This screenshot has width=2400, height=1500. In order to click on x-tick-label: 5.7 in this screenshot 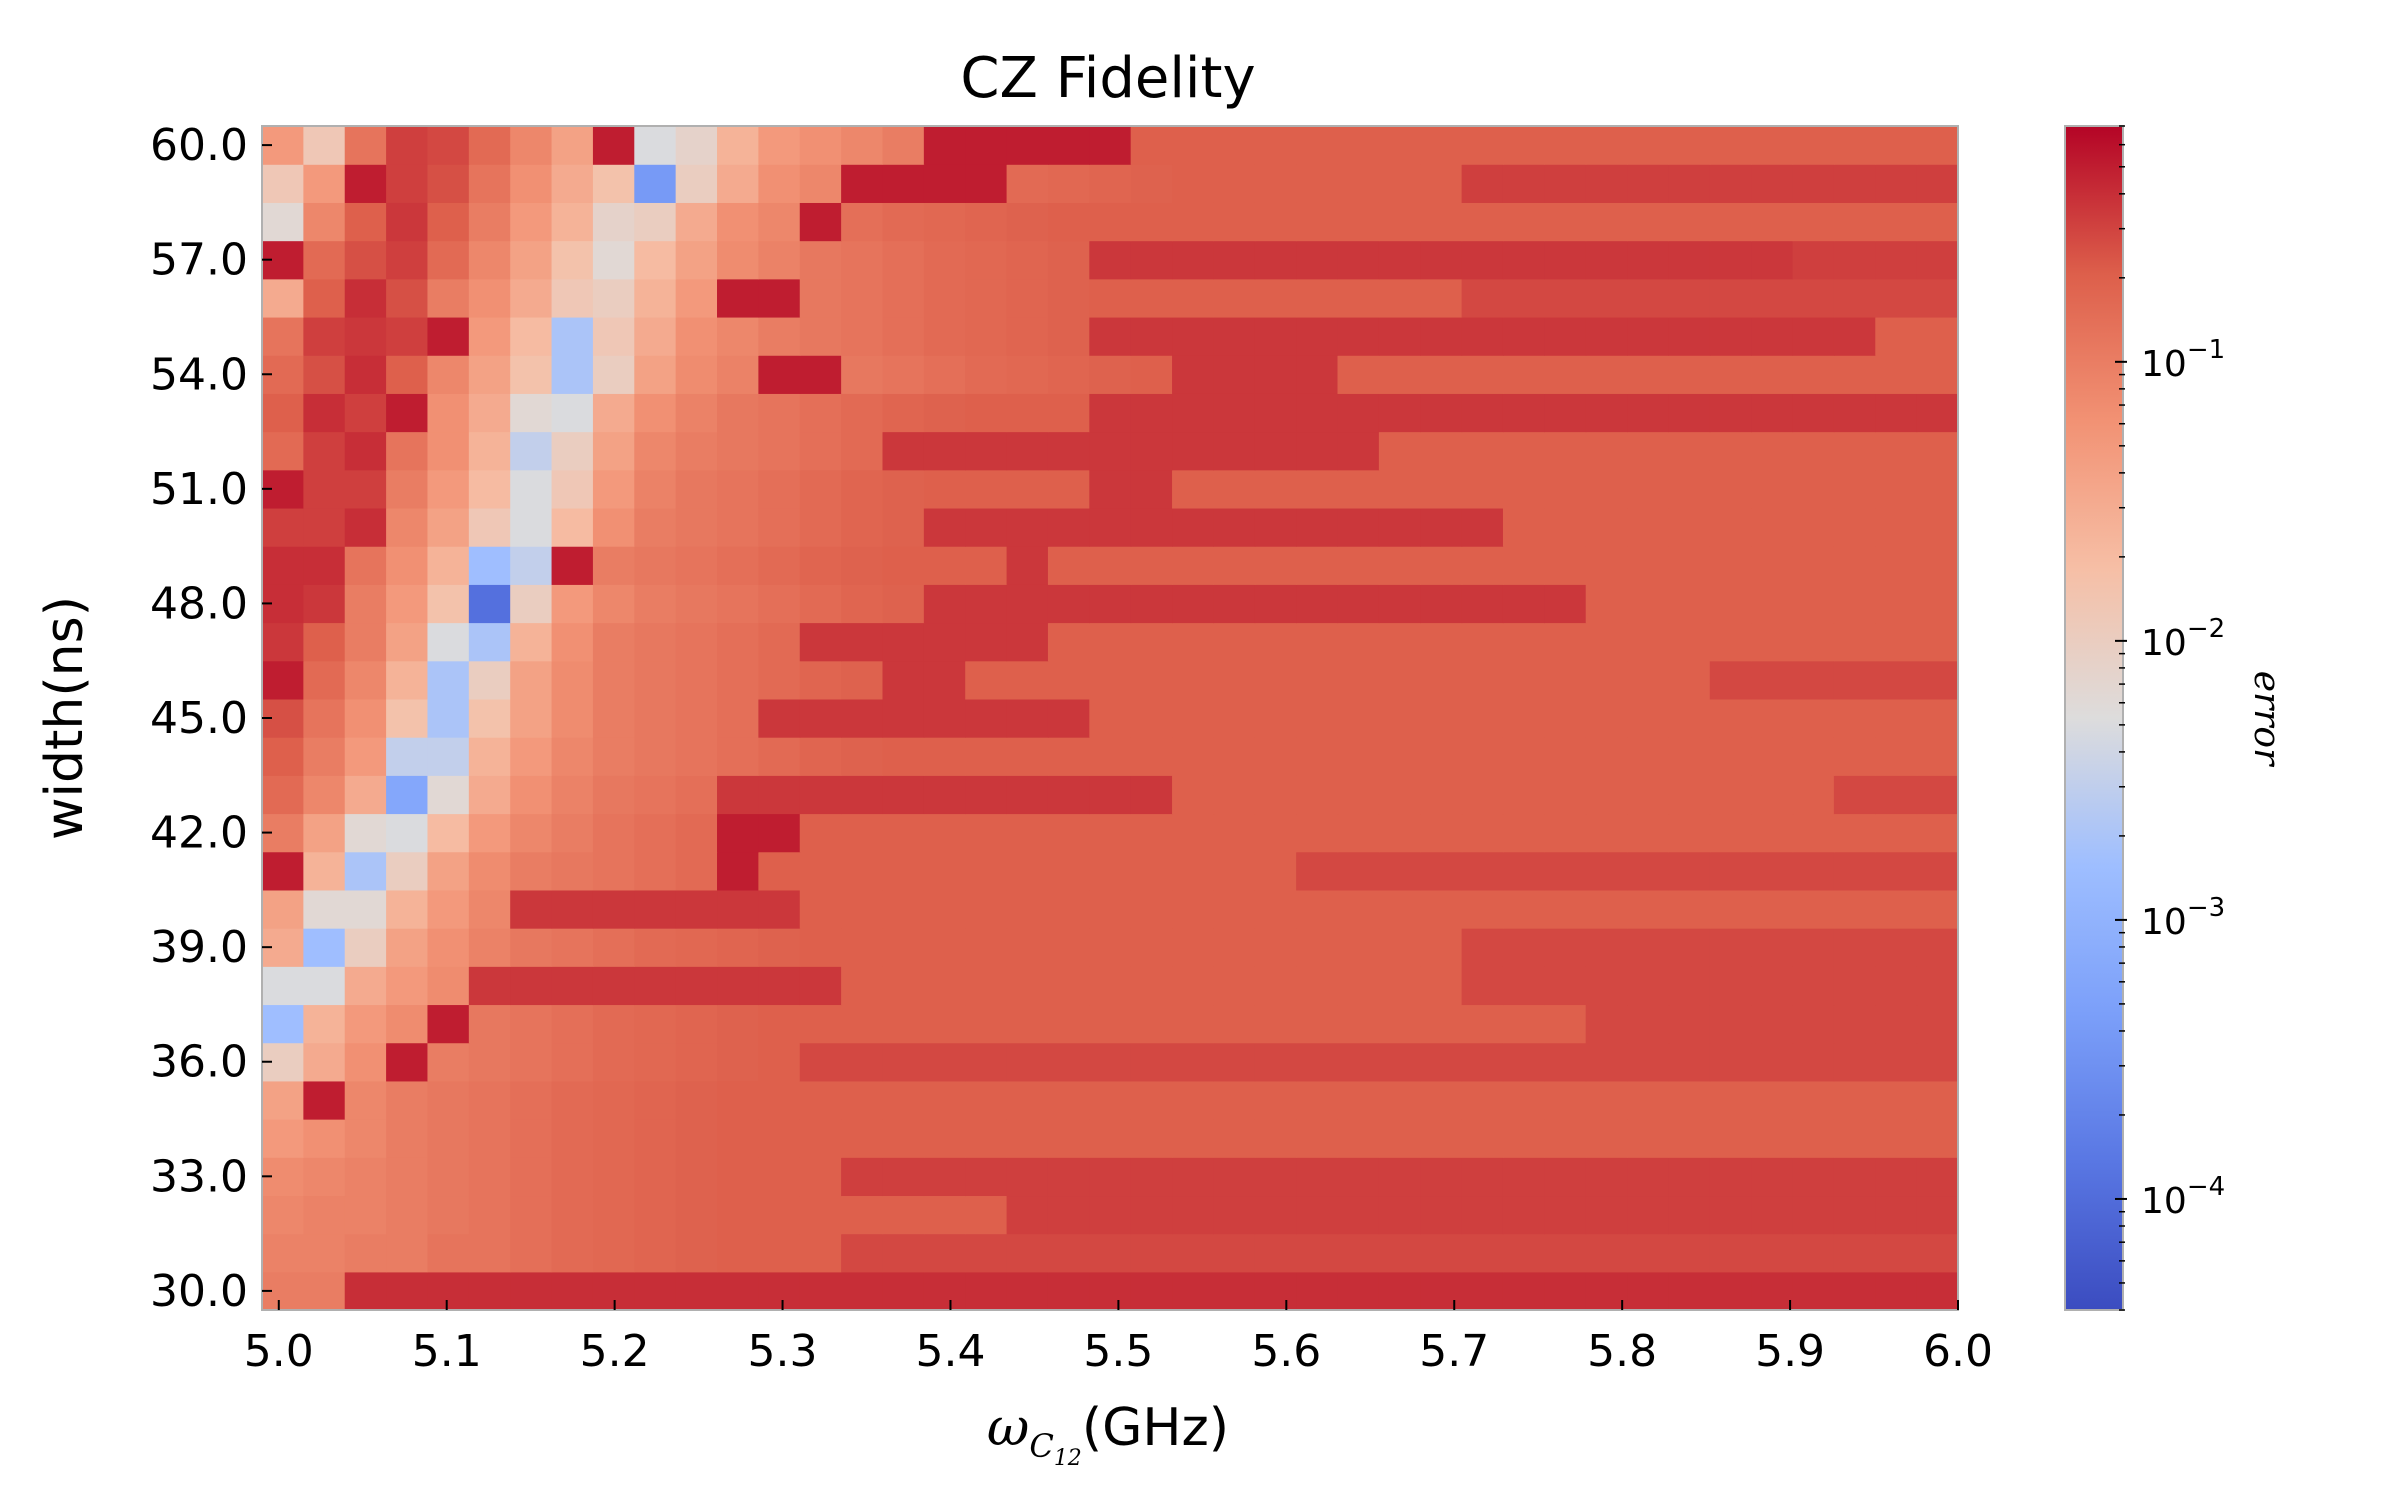, I will do `click(1454, 1351)`.